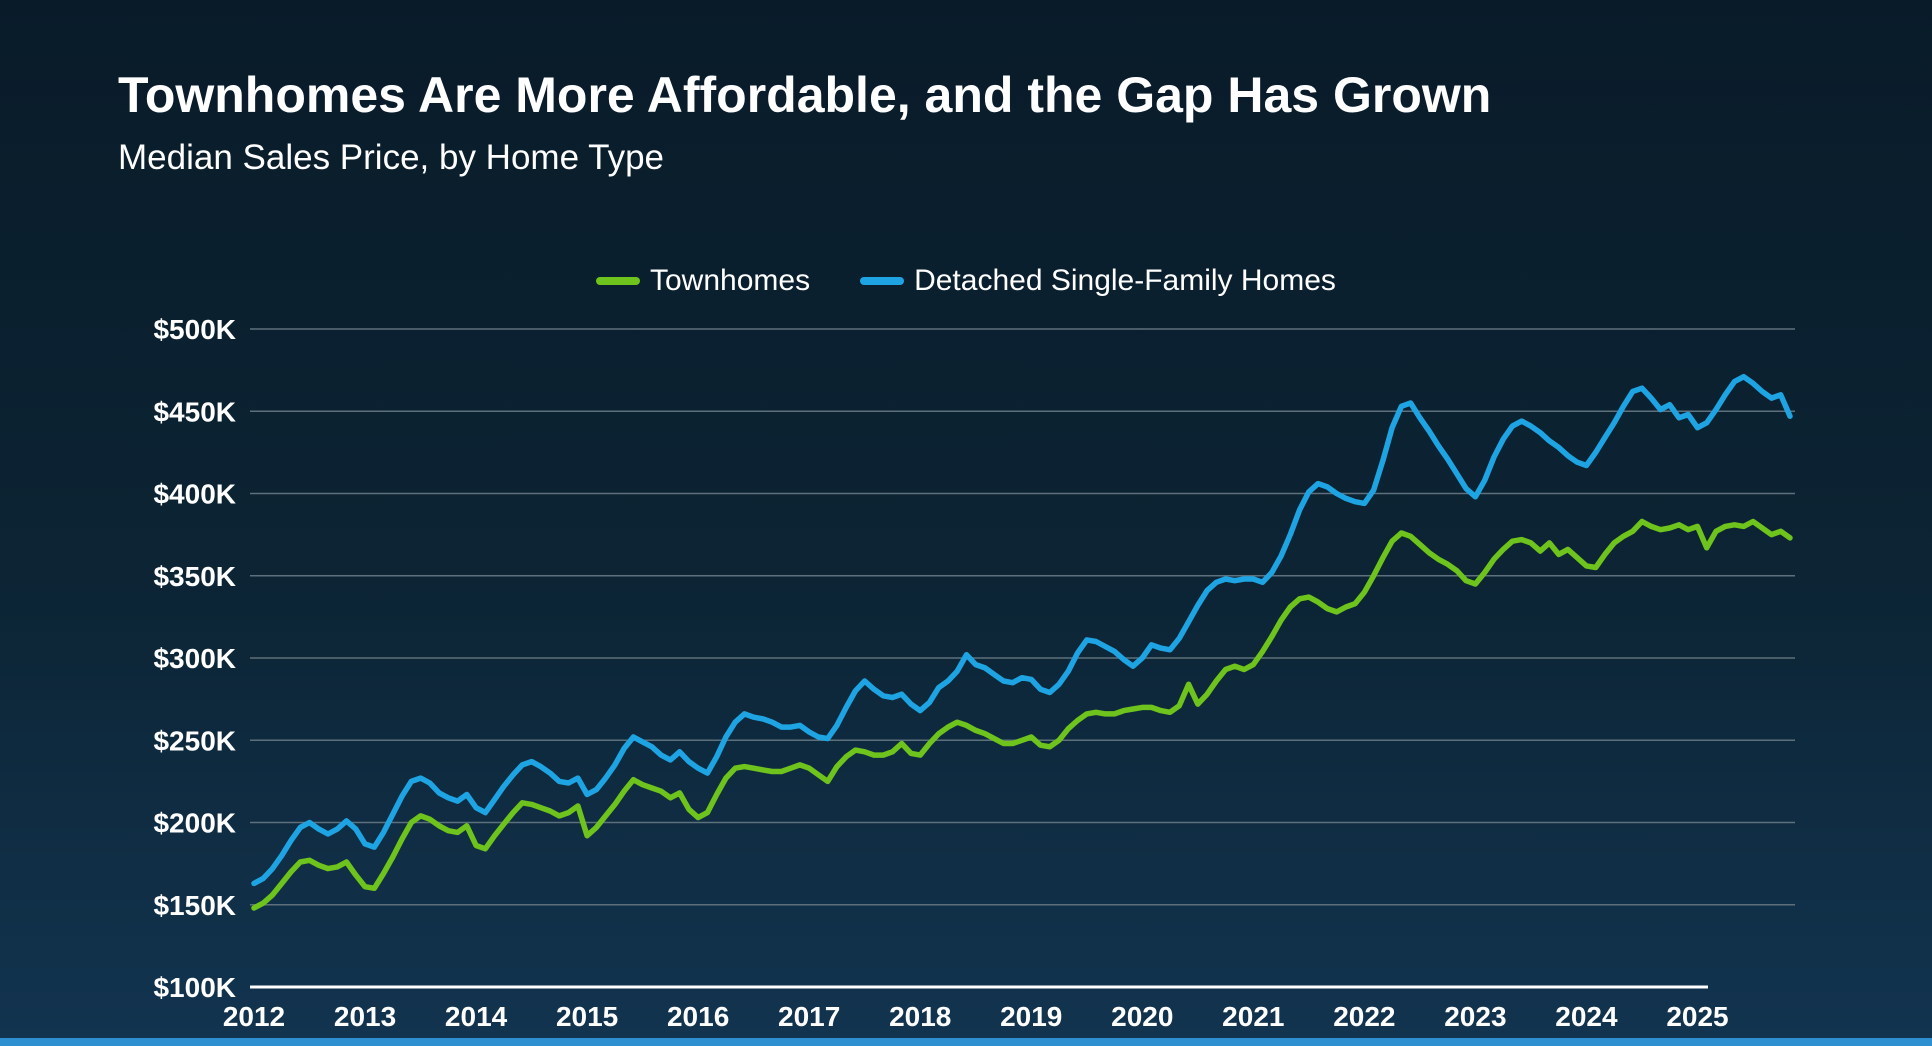 This screenshot has width=1932, height=1046. Describe the element at coordinates (476, 1016) in the screenshot. I see `x-axis-label: 2014` at that location.